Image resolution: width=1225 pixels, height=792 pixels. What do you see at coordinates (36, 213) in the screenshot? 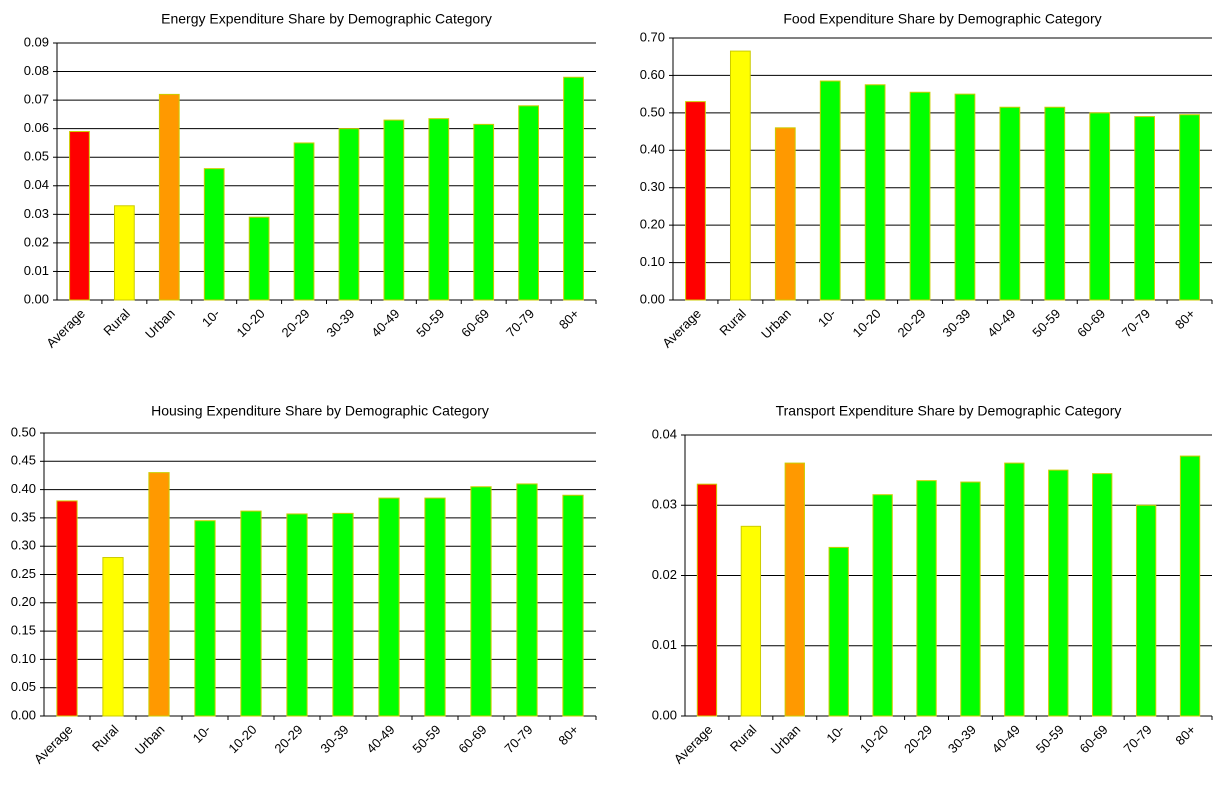
I see `y-tick-label: 0.03` at bounding box center [36, 213].